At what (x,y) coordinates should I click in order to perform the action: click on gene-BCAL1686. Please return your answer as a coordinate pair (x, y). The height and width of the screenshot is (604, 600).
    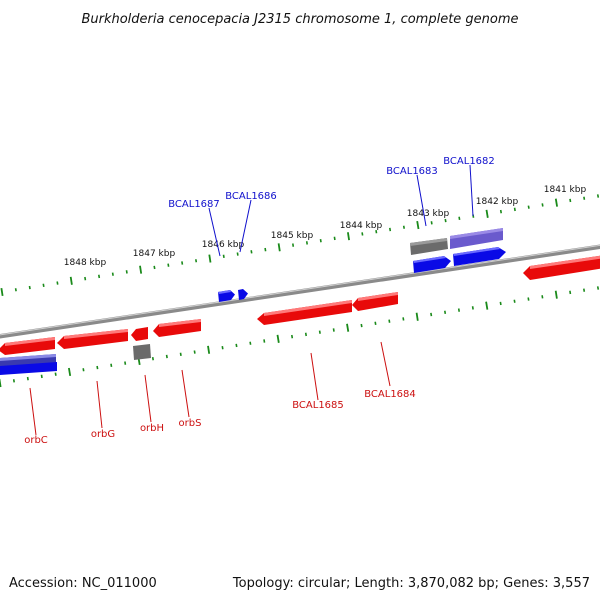
    Looking at the image, I should click on (243, 294).